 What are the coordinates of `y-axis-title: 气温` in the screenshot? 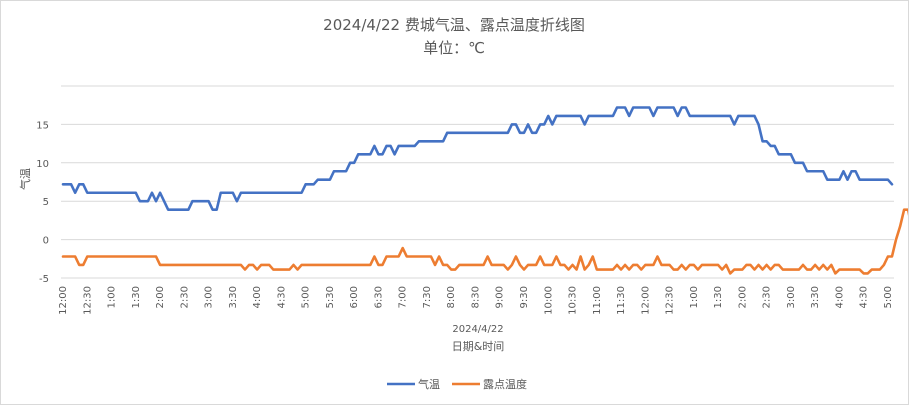 It's located at (25, 179).